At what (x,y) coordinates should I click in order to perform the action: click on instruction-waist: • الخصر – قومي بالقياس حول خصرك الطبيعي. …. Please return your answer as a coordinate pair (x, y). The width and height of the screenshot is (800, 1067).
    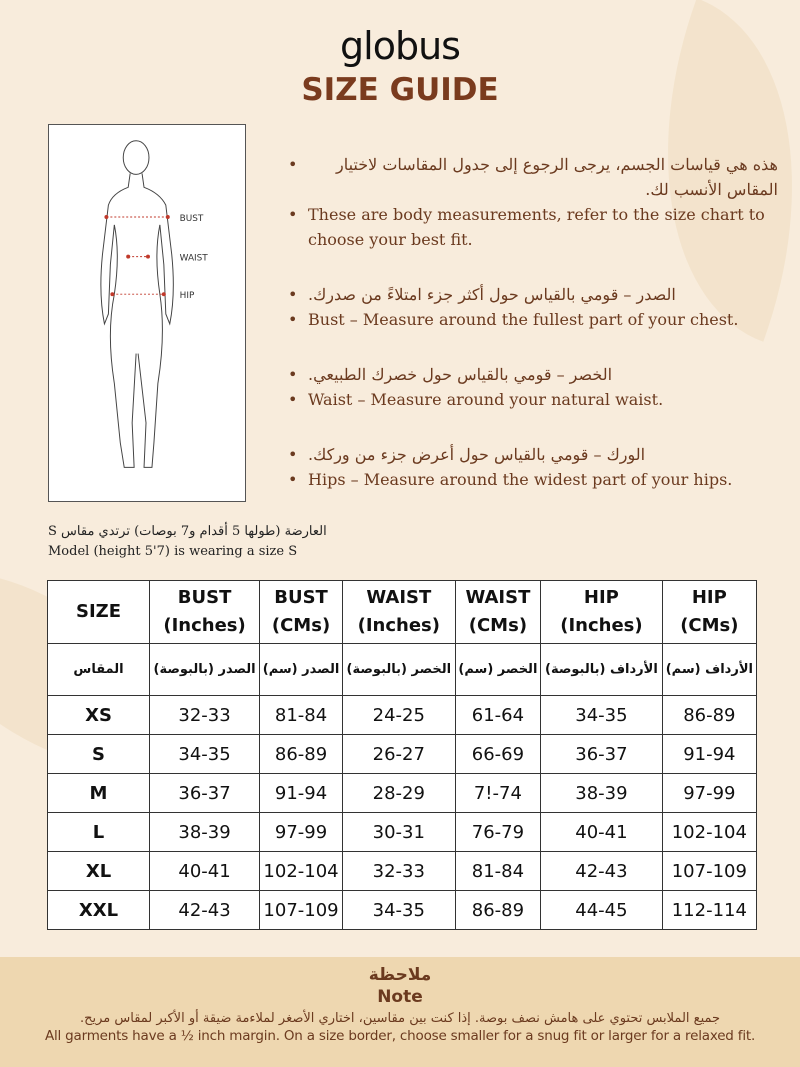
    Looking at the image, I should click on (533, 387).